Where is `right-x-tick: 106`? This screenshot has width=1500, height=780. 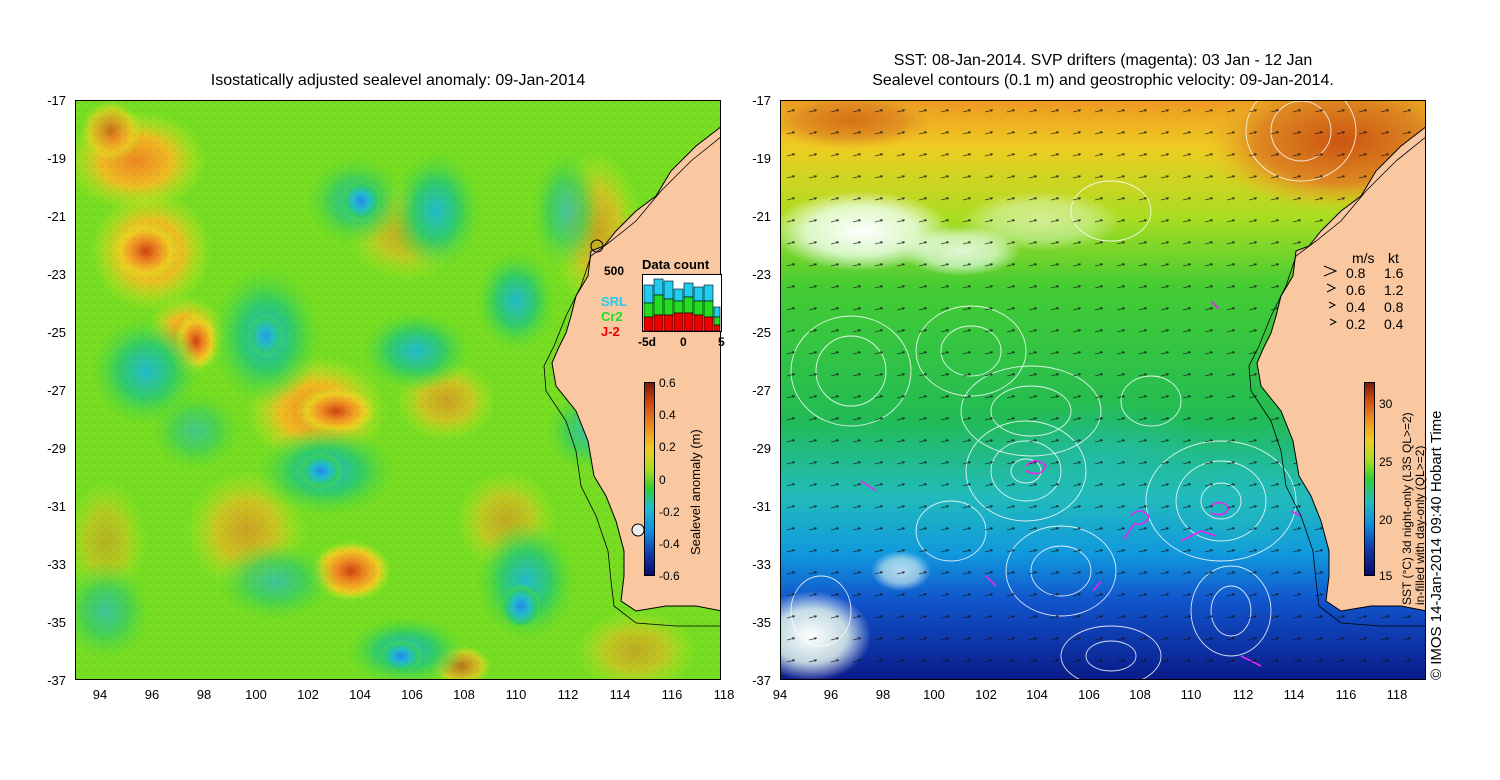 right-x-tick: 106 is located at coordinates (1089, 694).